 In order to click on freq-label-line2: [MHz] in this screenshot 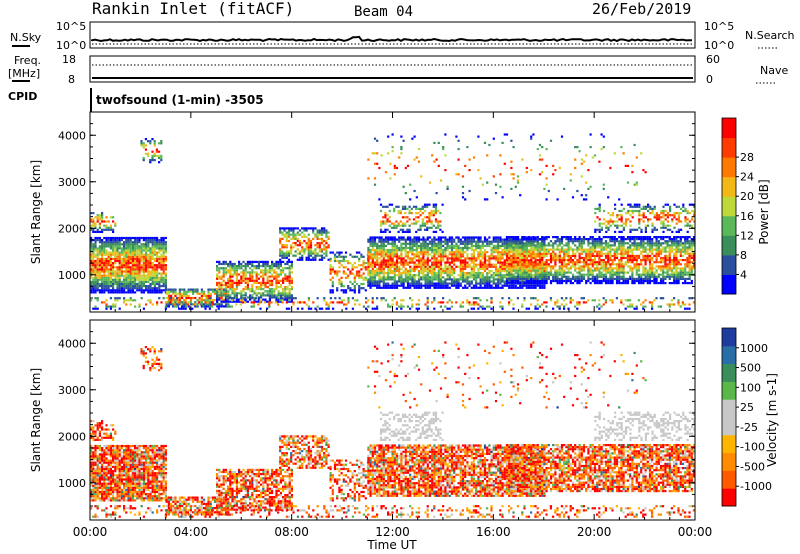, I will do `click(24, 73)`.